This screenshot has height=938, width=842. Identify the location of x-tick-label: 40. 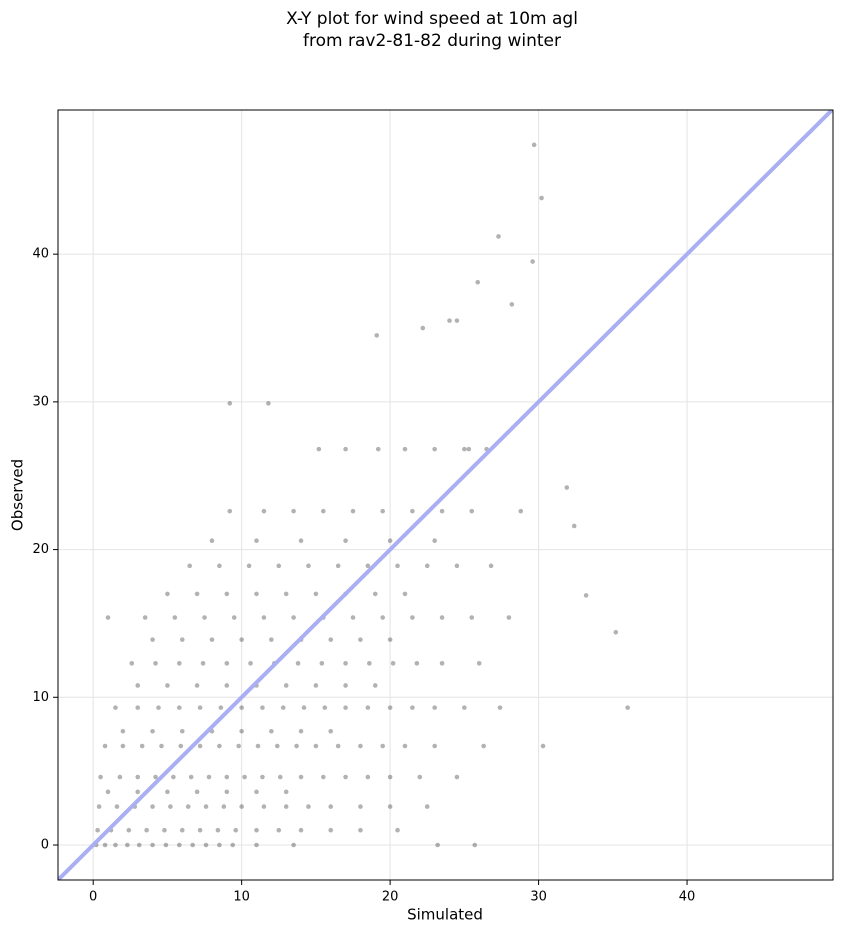
(687, 897).